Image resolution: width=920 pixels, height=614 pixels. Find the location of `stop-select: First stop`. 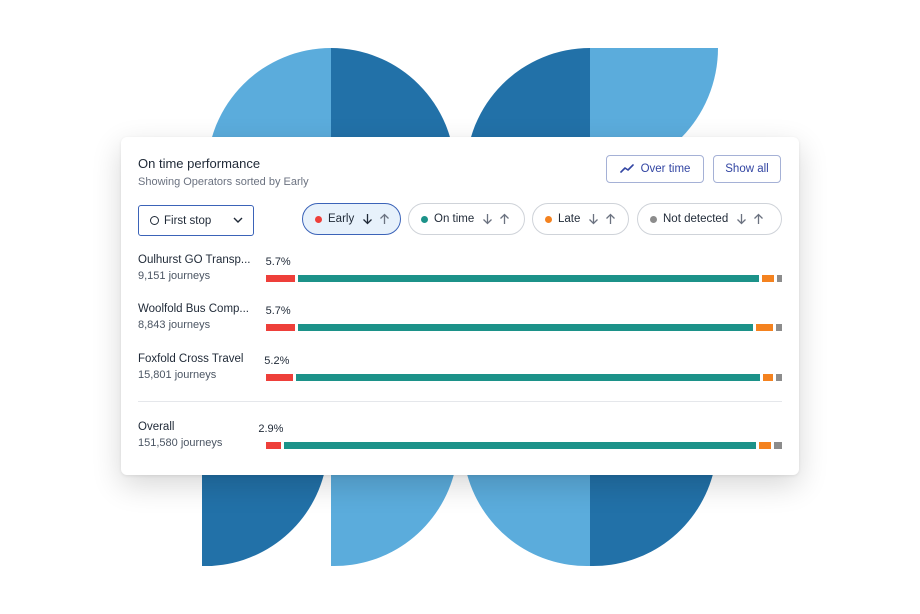

stop-select: First stop is located at coordinates (196, 220).